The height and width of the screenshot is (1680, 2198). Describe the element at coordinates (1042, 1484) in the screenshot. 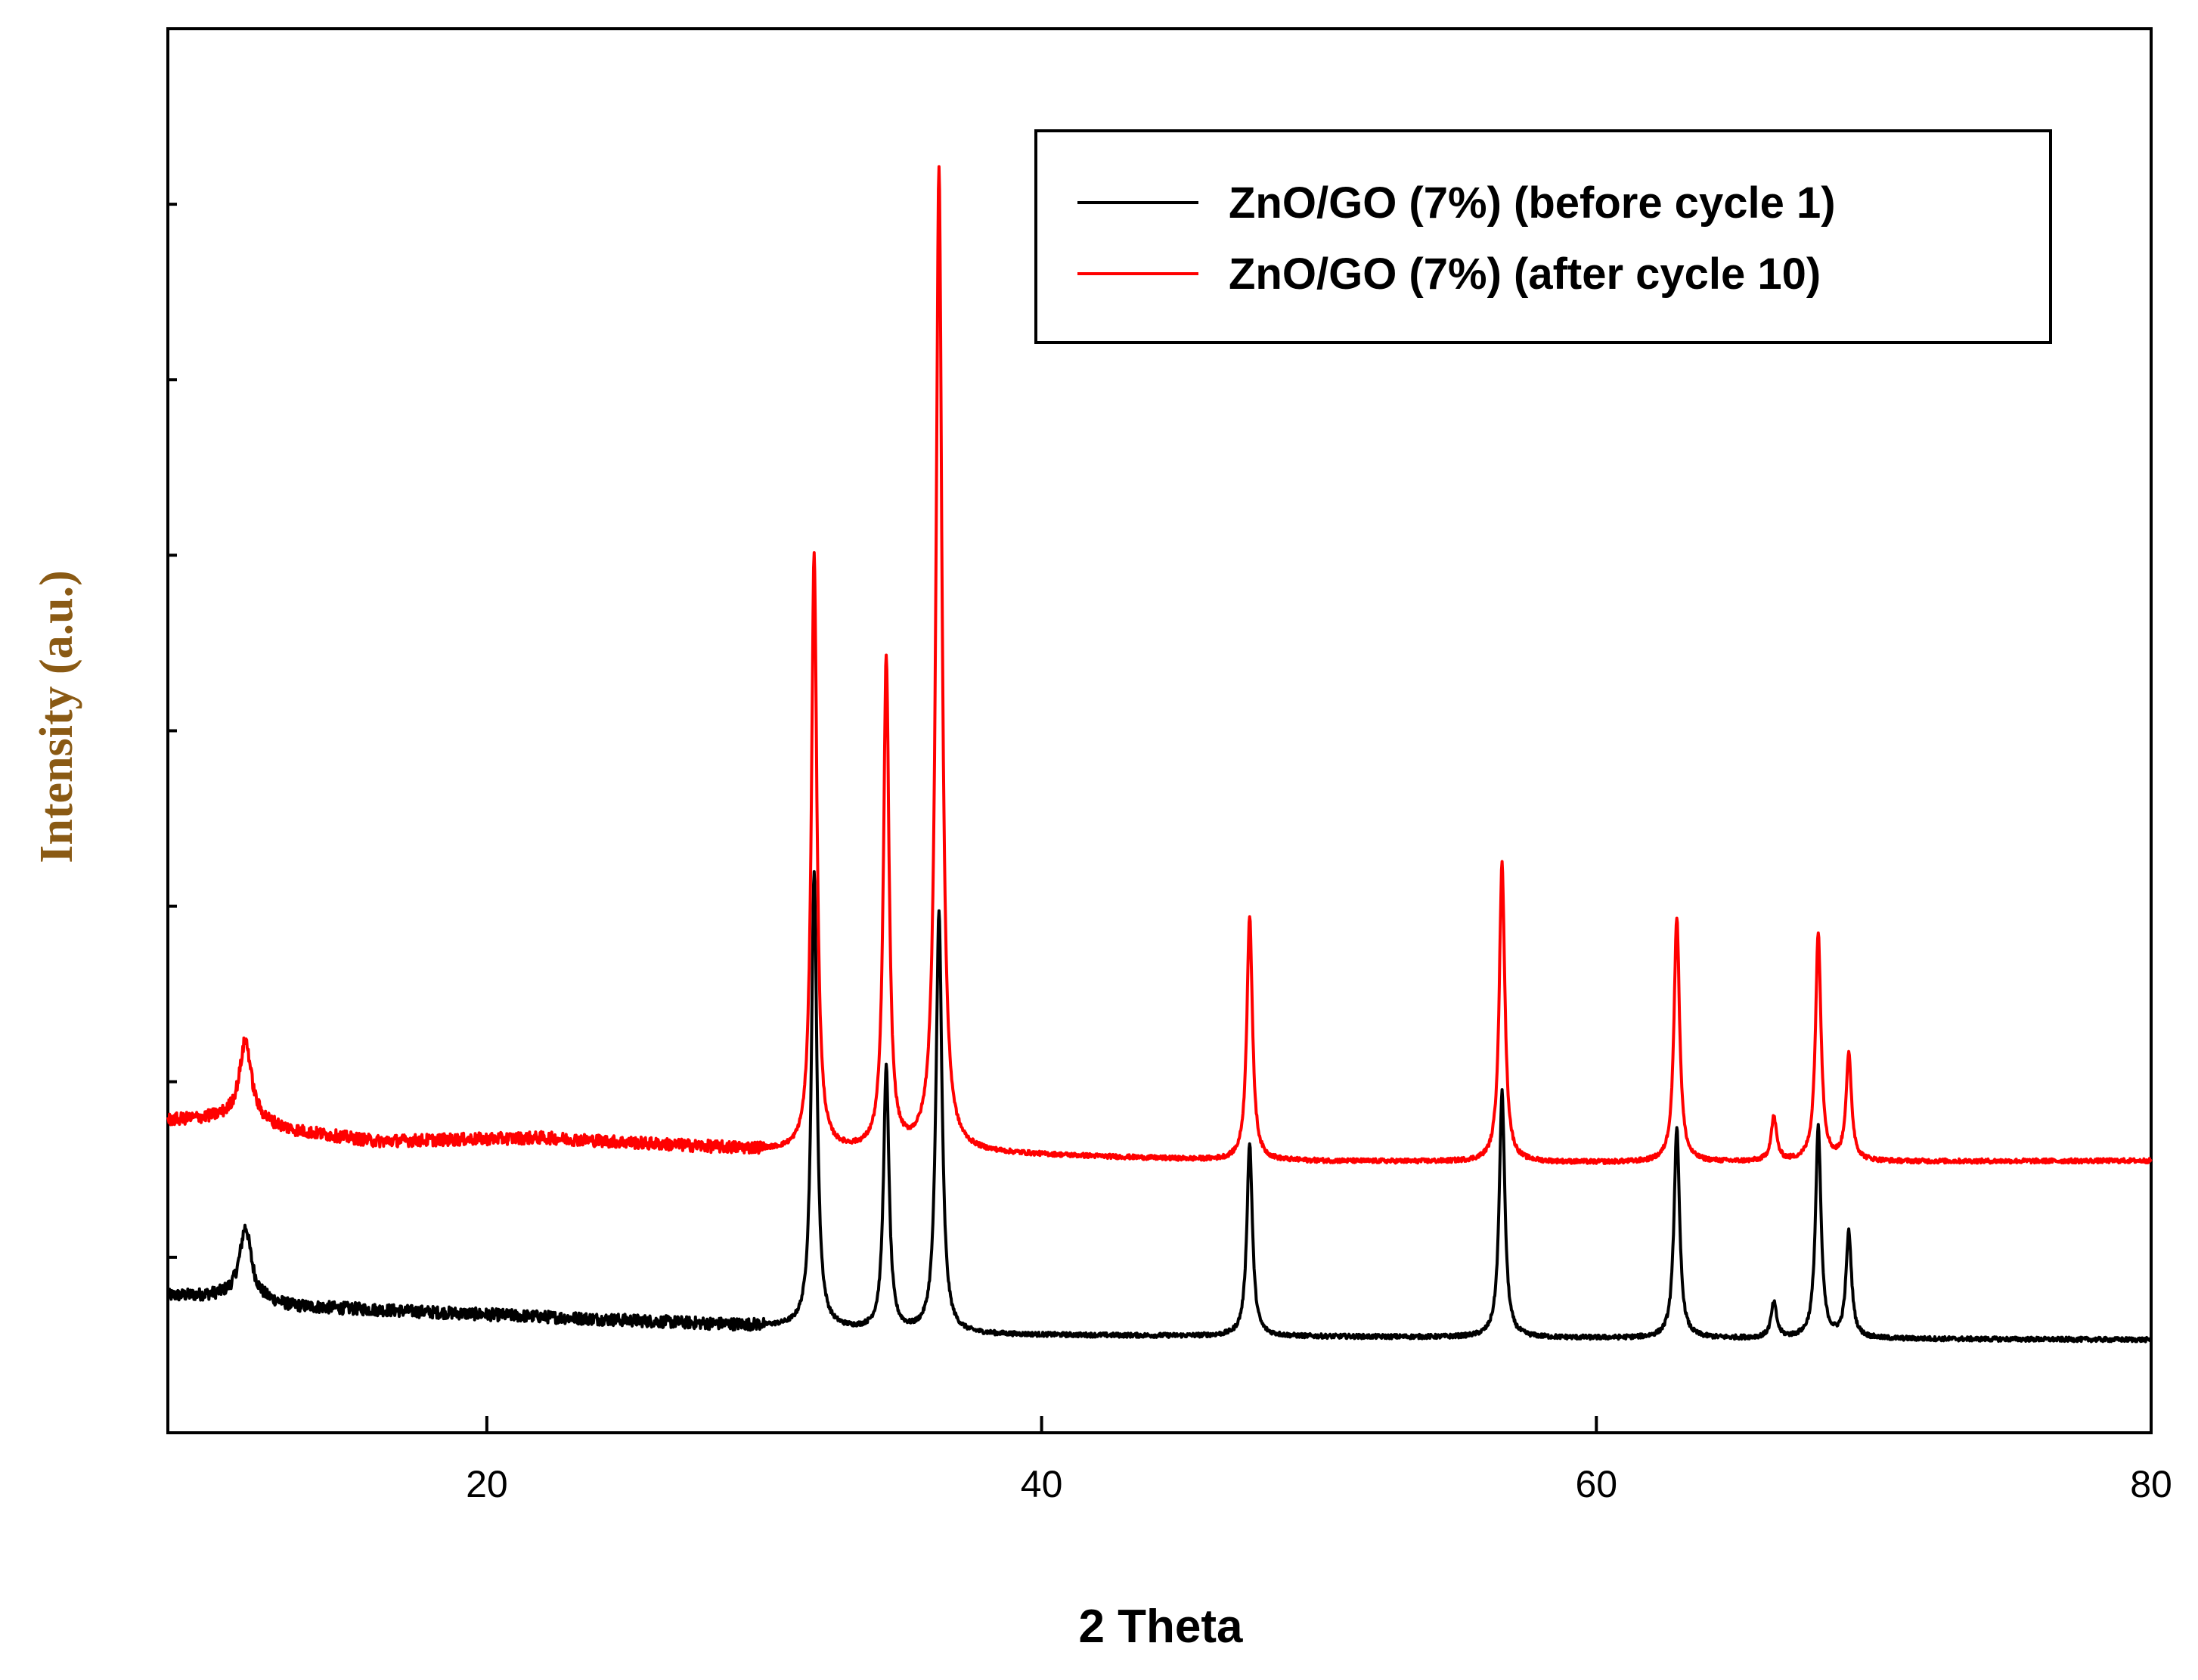

I see `x-tick-label: 40` at that location.